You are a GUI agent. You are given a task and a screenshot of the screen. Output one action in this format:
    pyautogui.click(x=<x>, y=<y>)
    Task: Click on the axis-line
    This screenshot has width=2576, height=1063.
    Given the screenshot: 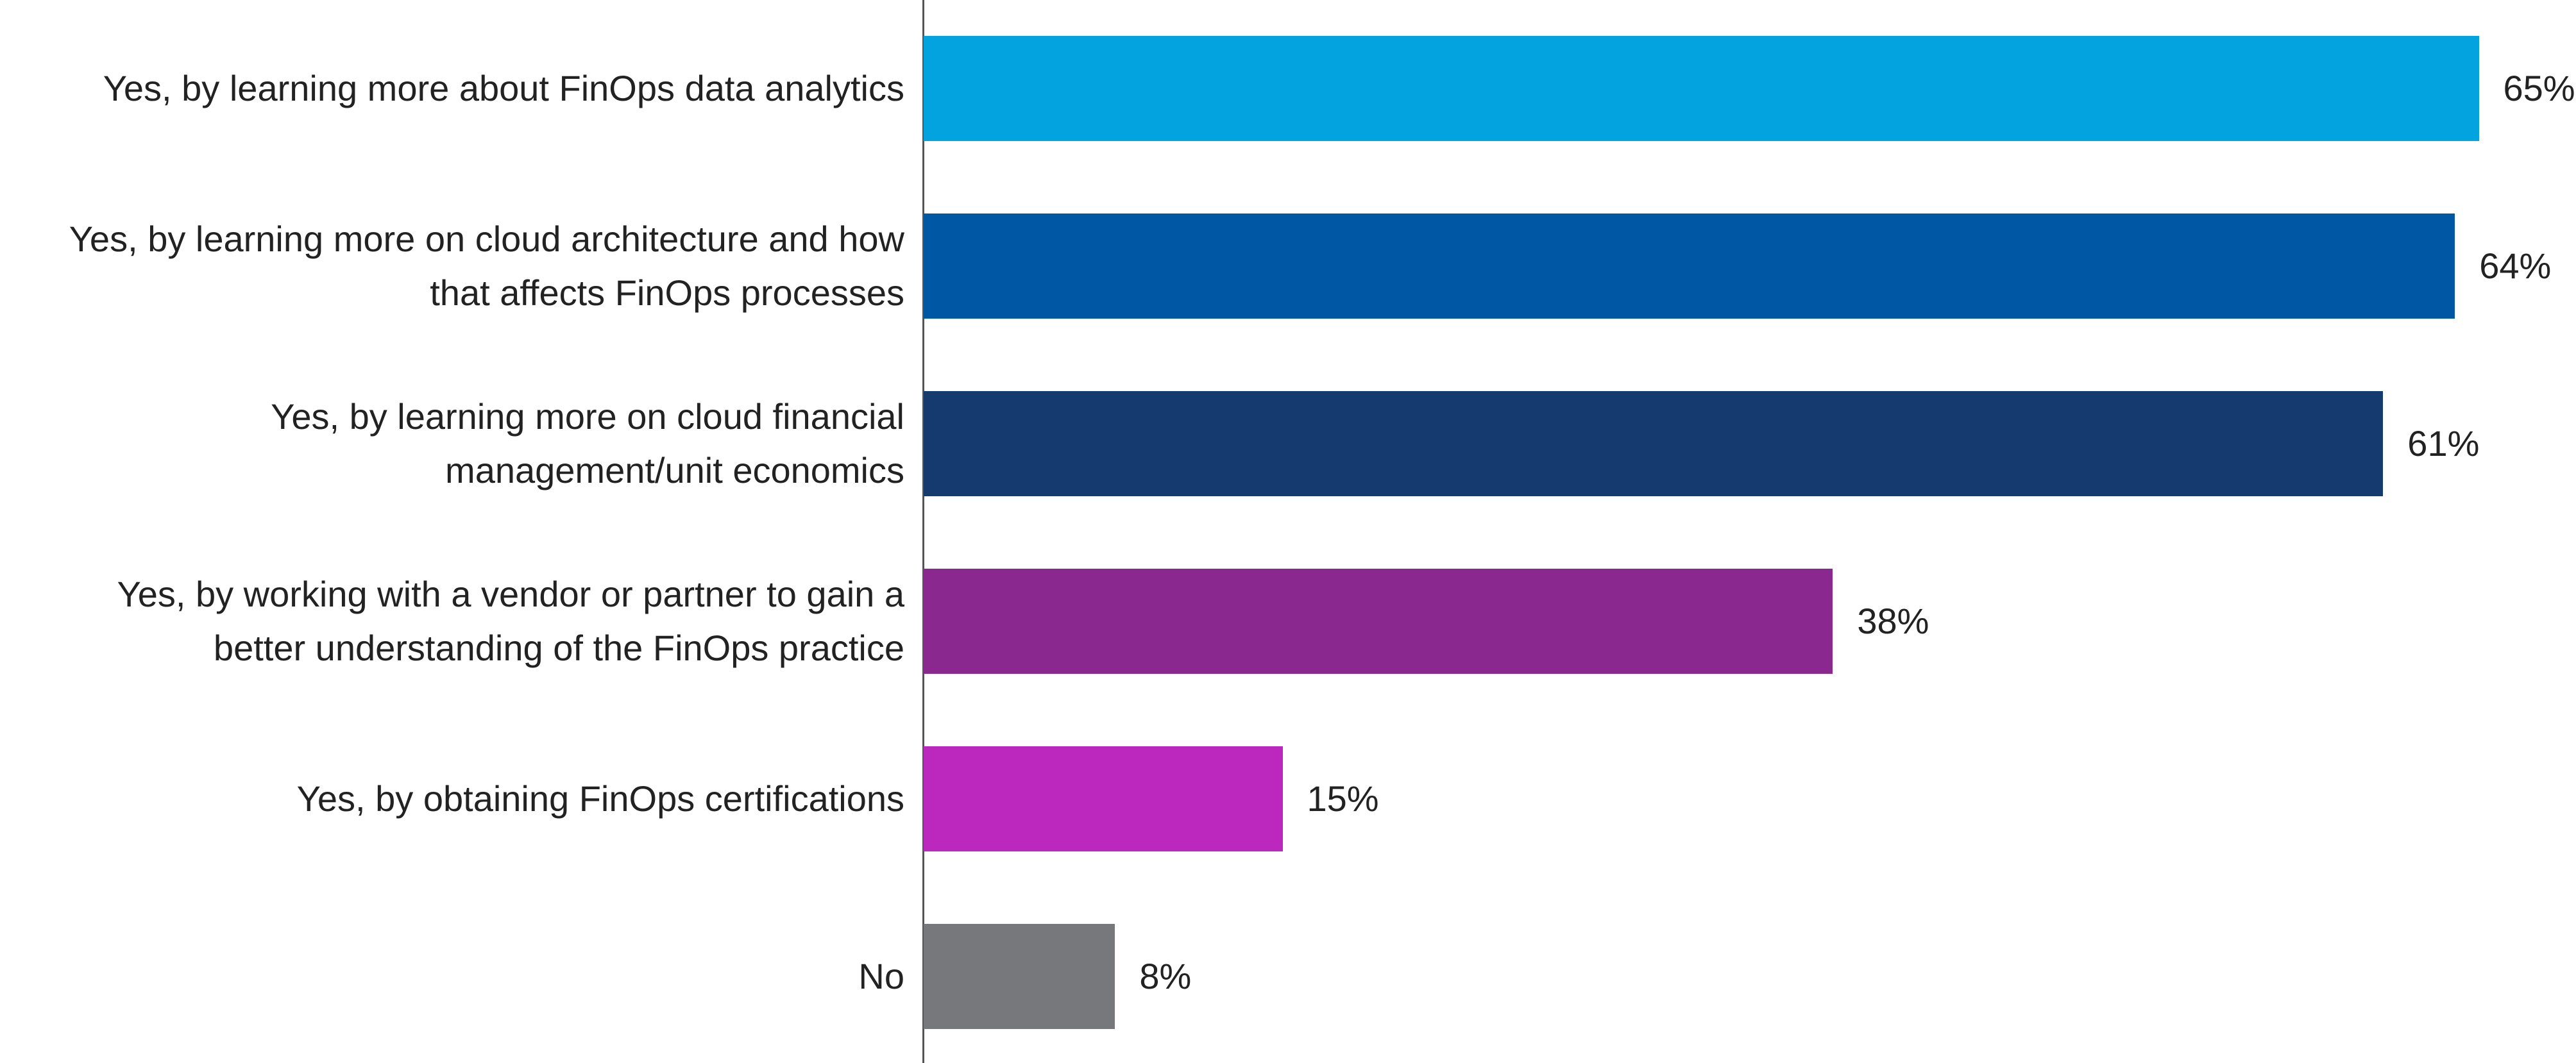 What is the action you would take?
    pyautogui.click(x=923, y=531)
    